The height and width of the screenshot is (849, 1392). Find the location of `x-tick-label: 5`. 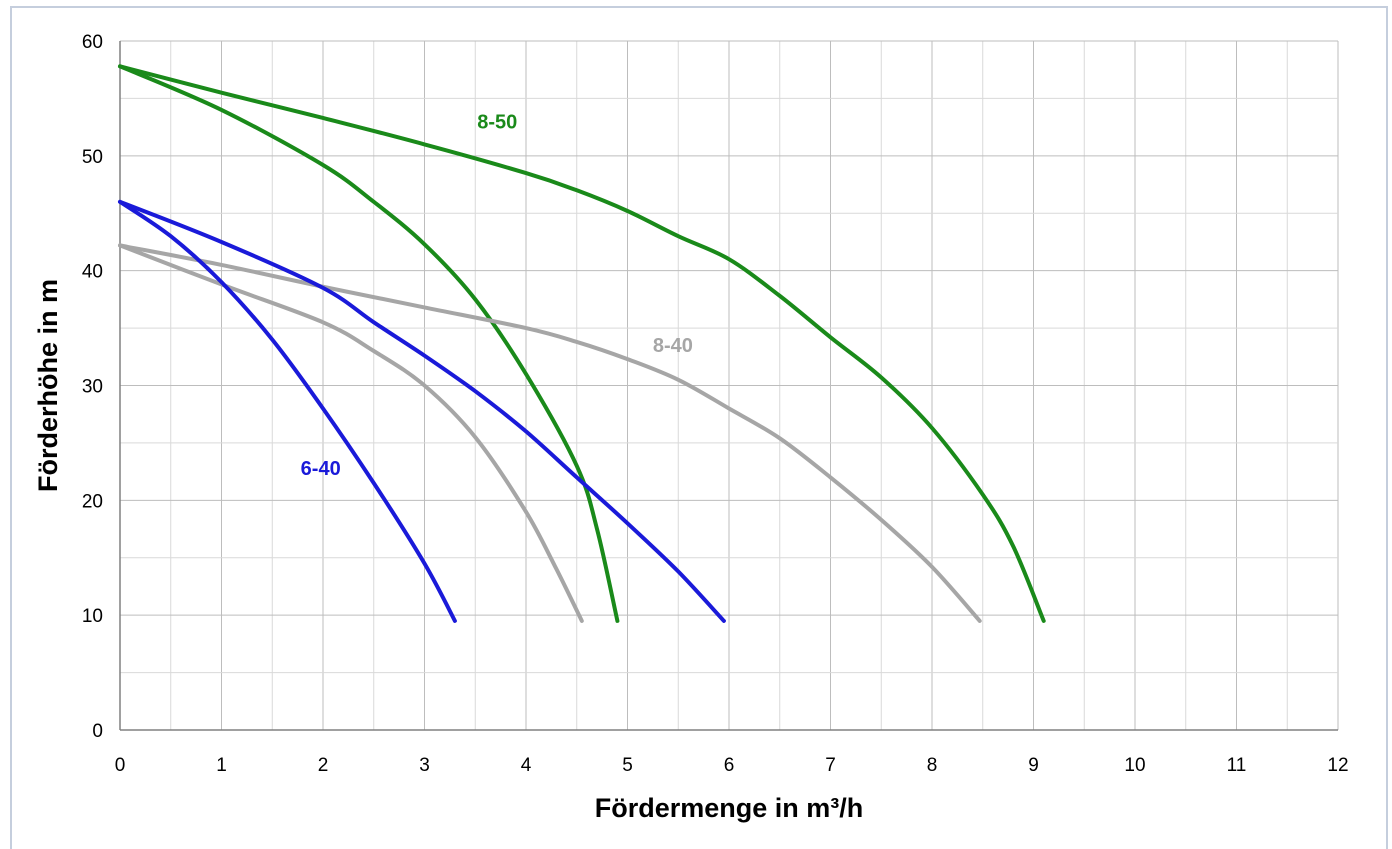

x-tick-label: 5 is located at coordinates (627, 765).